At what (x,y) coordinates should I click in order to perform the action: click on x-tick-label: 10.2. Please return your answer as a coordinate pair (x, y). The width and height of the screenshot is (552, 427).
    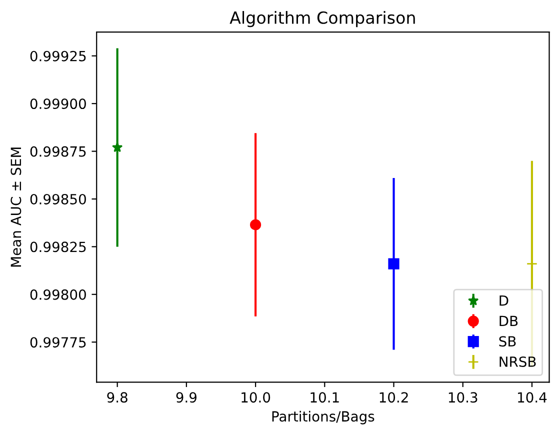
    Looking at the image, I should click on (394, 397).